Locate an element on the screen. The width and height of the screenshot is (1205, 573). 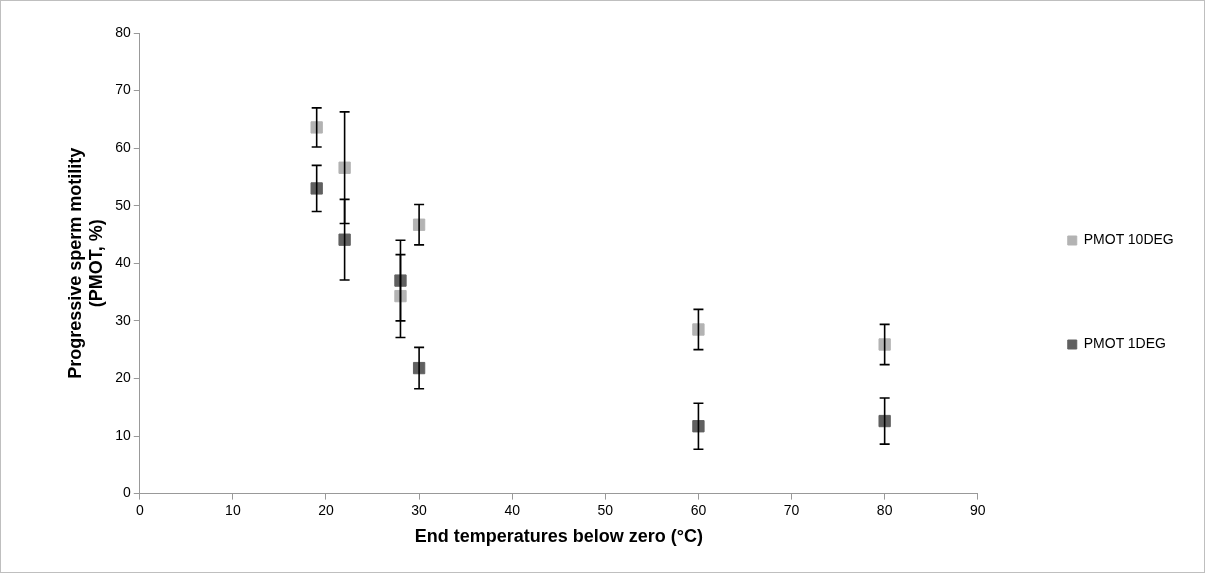
x-tick-label: 10 is located at coordinates (233, 509).